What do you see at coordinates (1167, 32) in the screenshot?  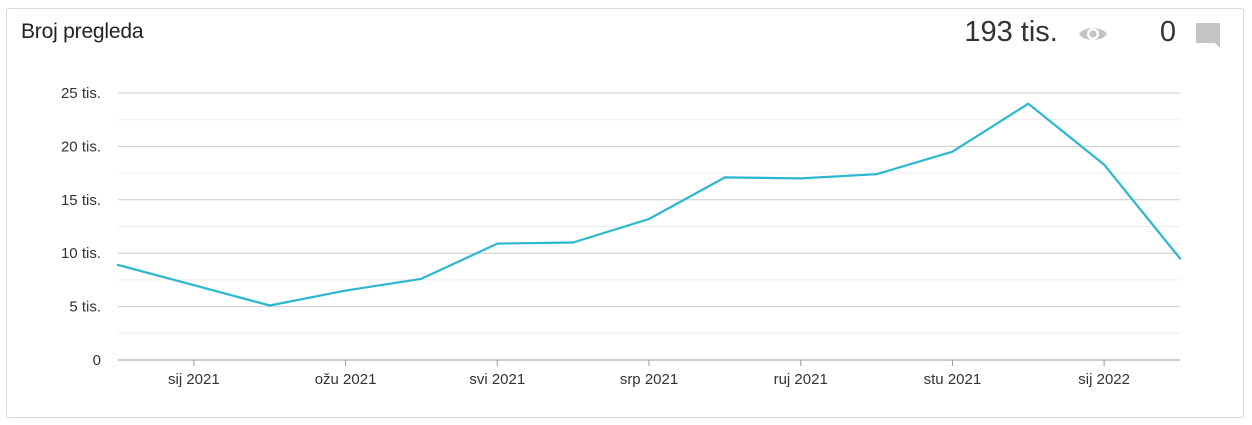 I see `comments-total: 0` at bounding box center [1167, 32].